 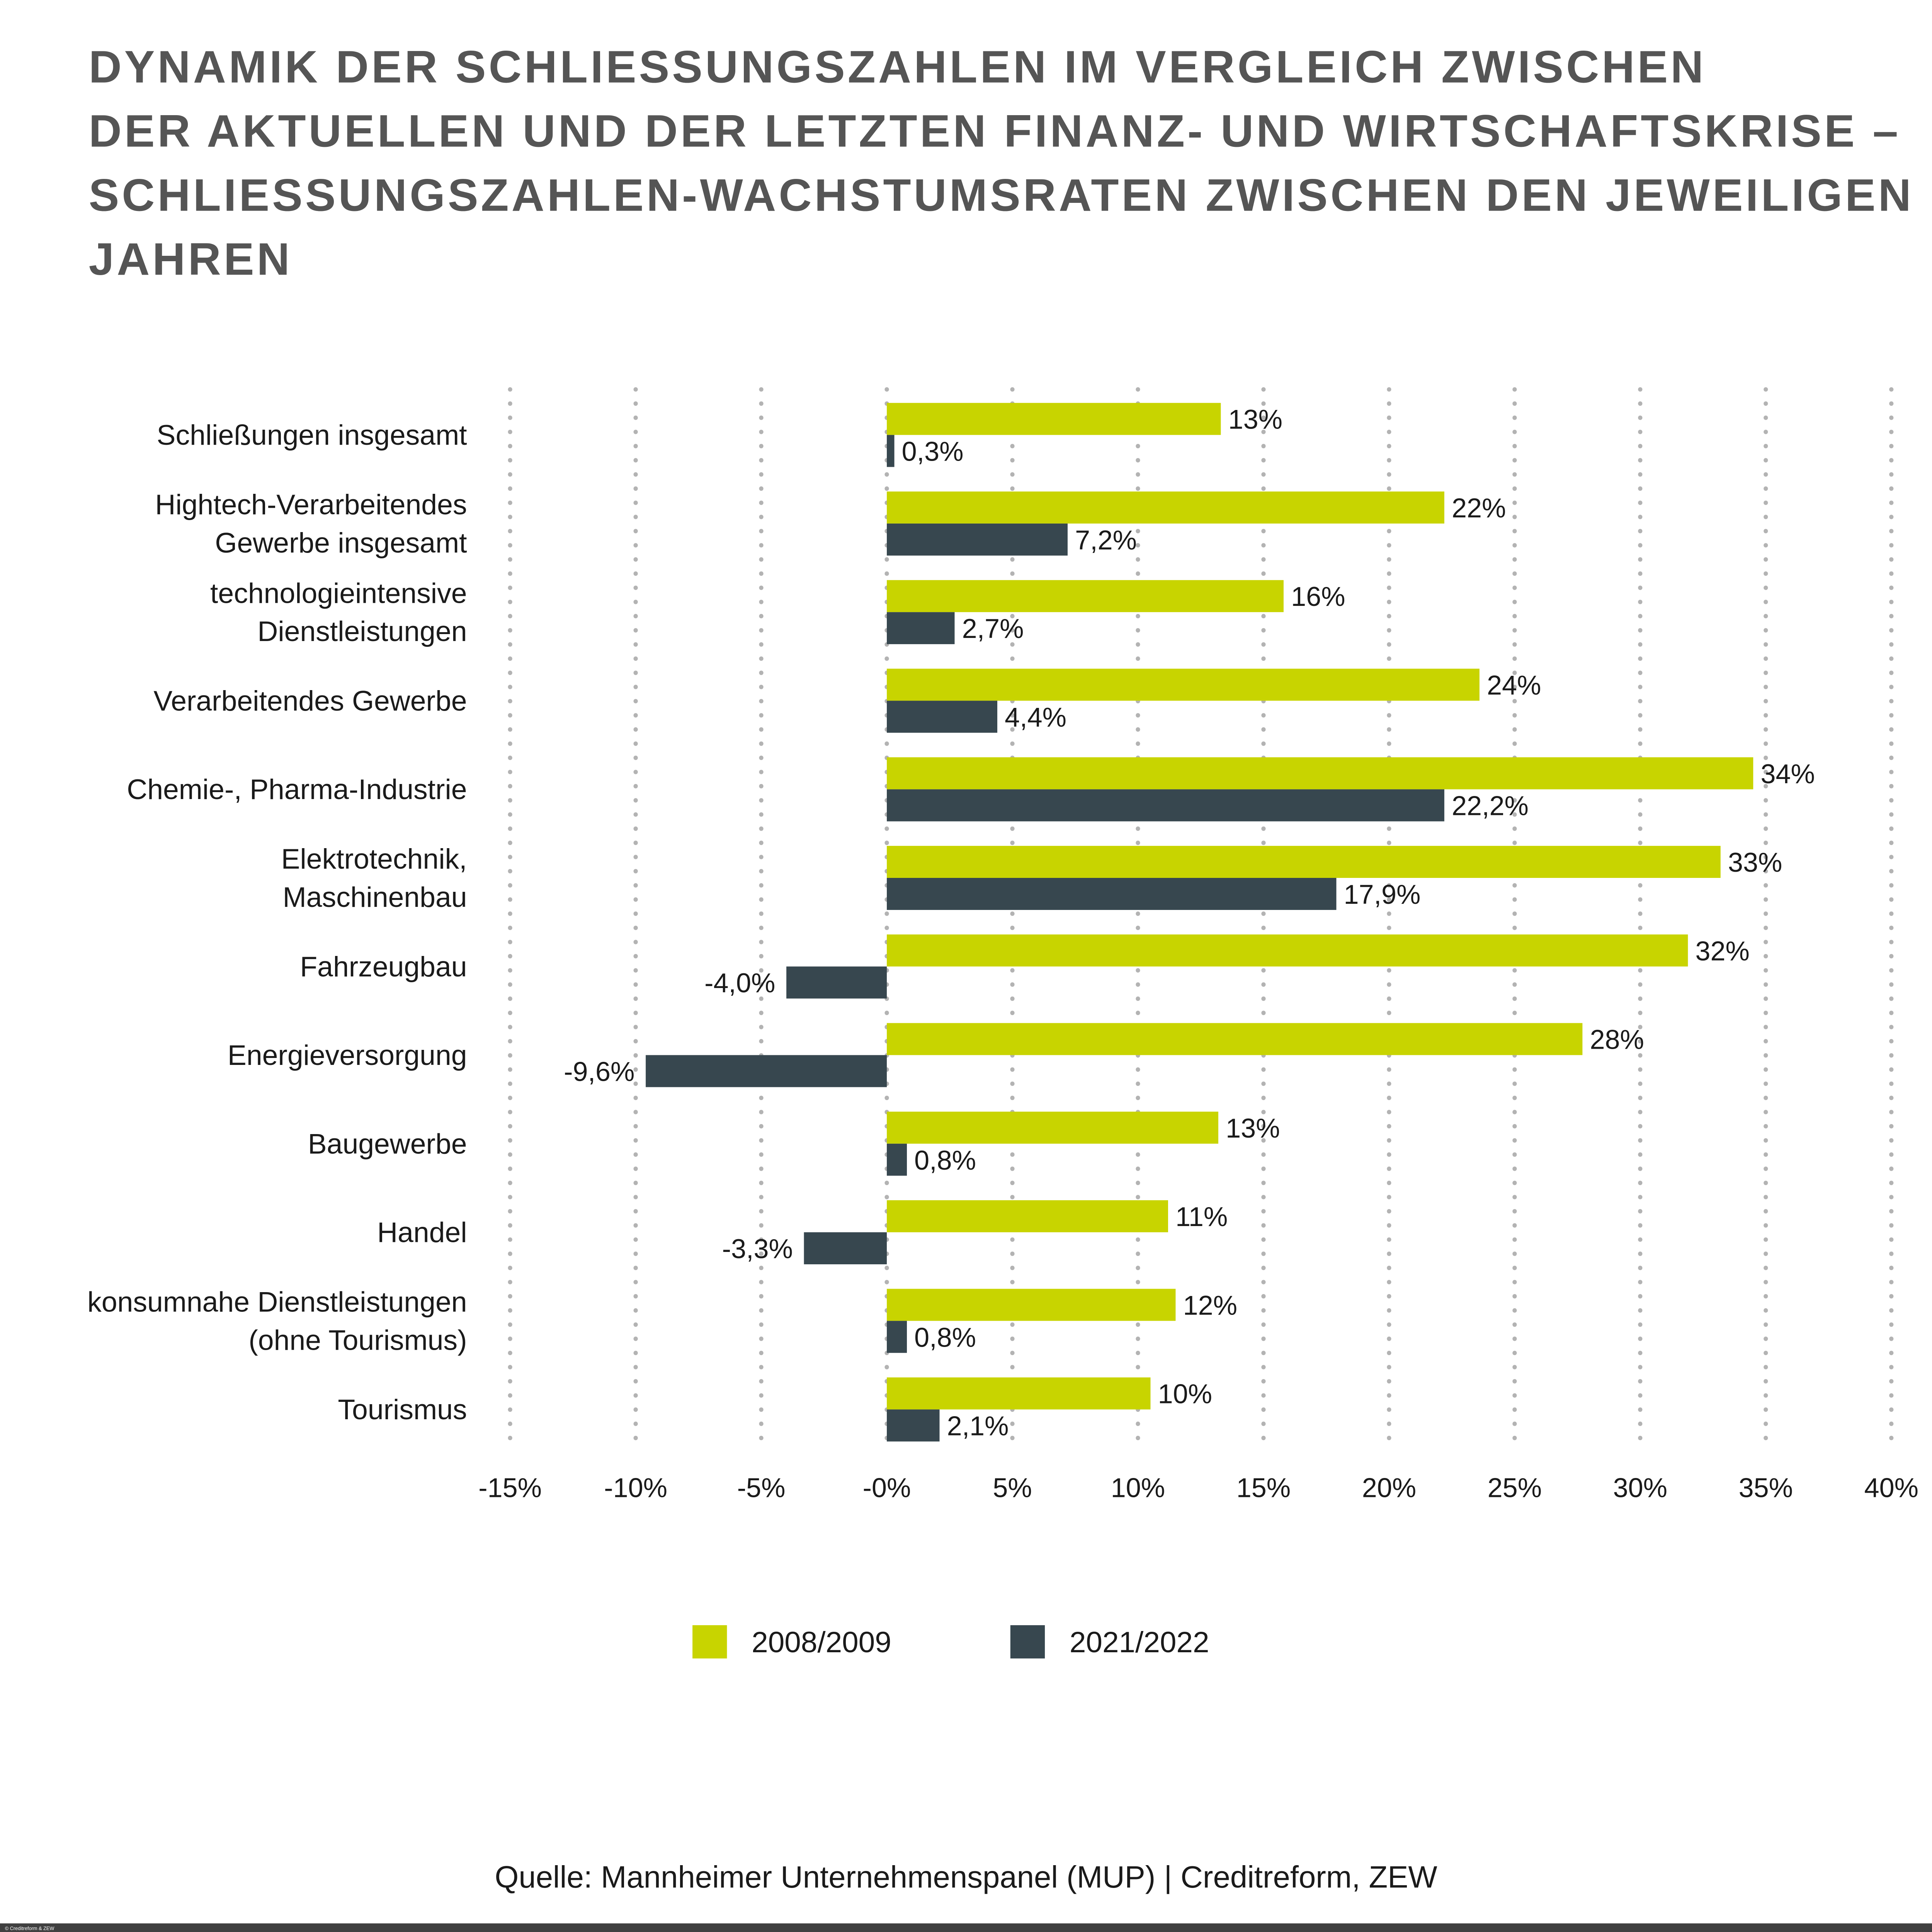 I want to click on data-label: 0,3%, so click(x=933, y=452).